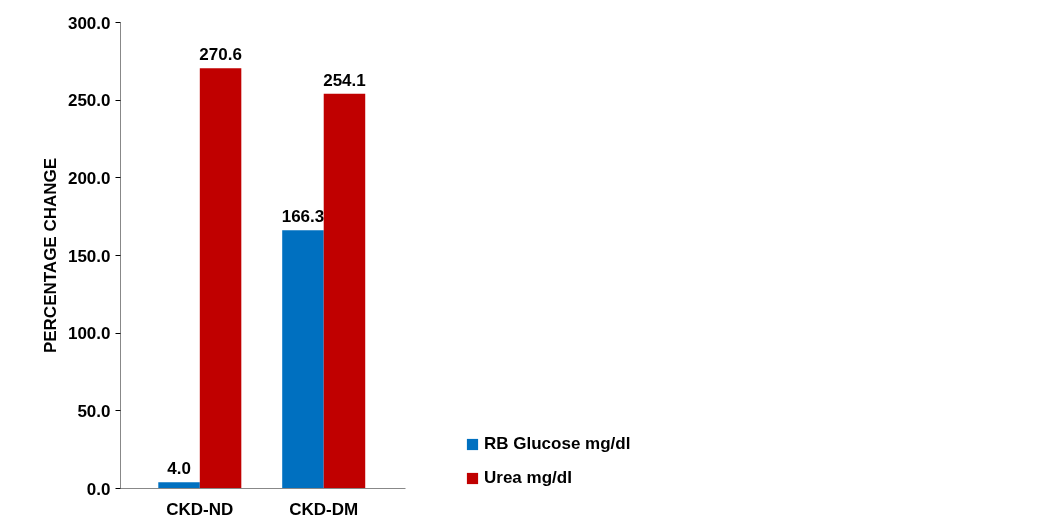 The height and width of the screenshot is (521, 1056). Describe the element at coordinates (94, 411) in the screenshot. I see `y-tick-label: 50.0` at that location.